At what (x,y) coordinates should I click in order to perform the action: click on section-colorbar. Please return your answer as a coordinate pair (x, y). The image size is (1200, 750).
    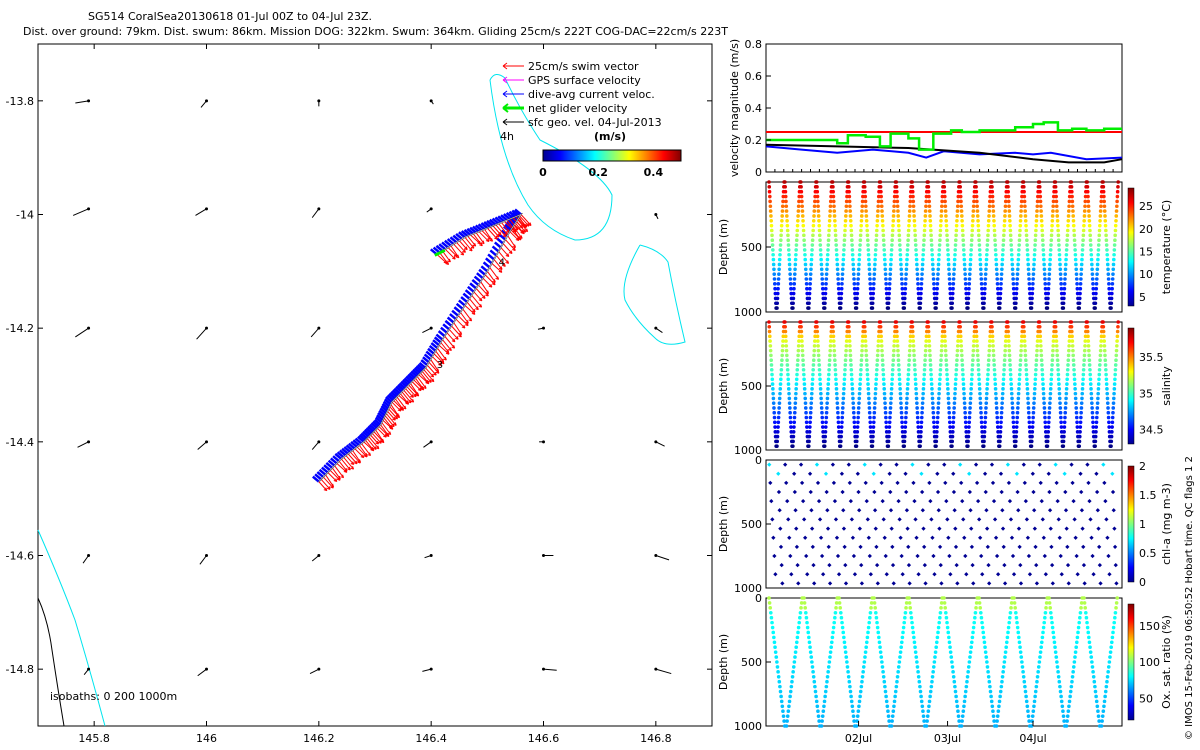
    Looking at the image, I should click on (1131, 662).